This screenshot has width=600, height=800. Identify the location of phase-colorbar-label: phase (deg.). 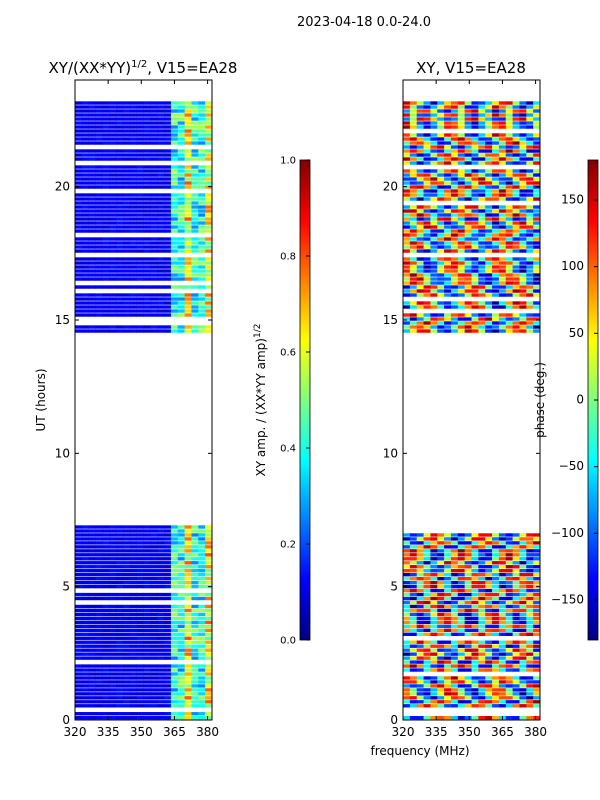
(540, 400).